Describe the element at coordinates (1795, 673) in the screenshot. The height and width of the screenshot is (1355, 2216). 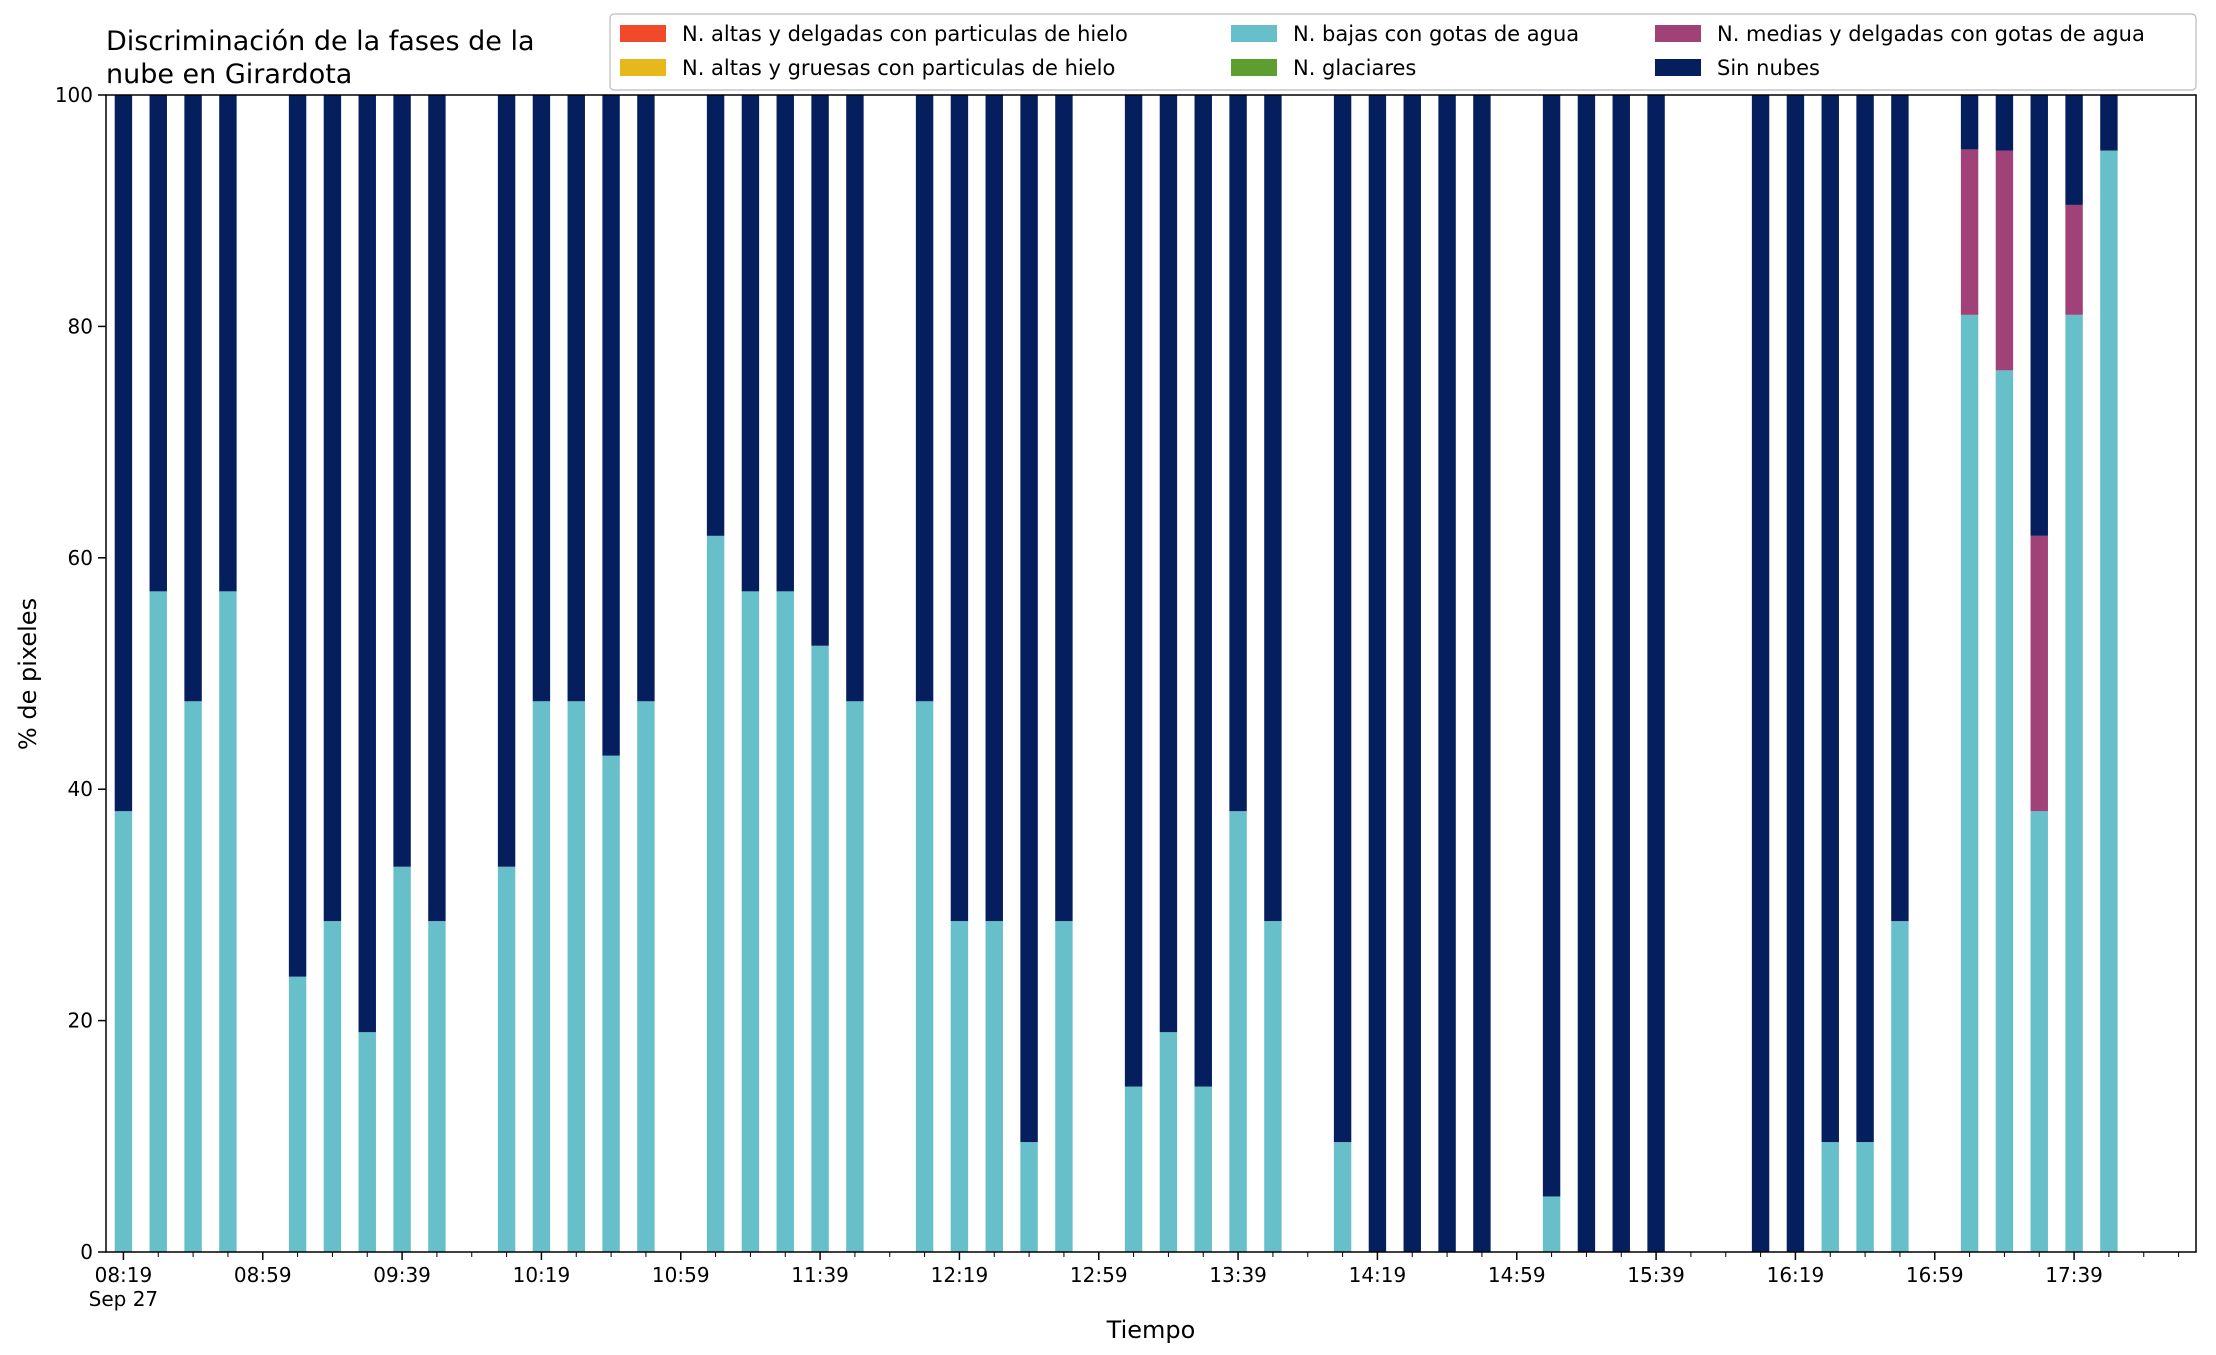
I see `bar-segment-1619-s5` at that location.